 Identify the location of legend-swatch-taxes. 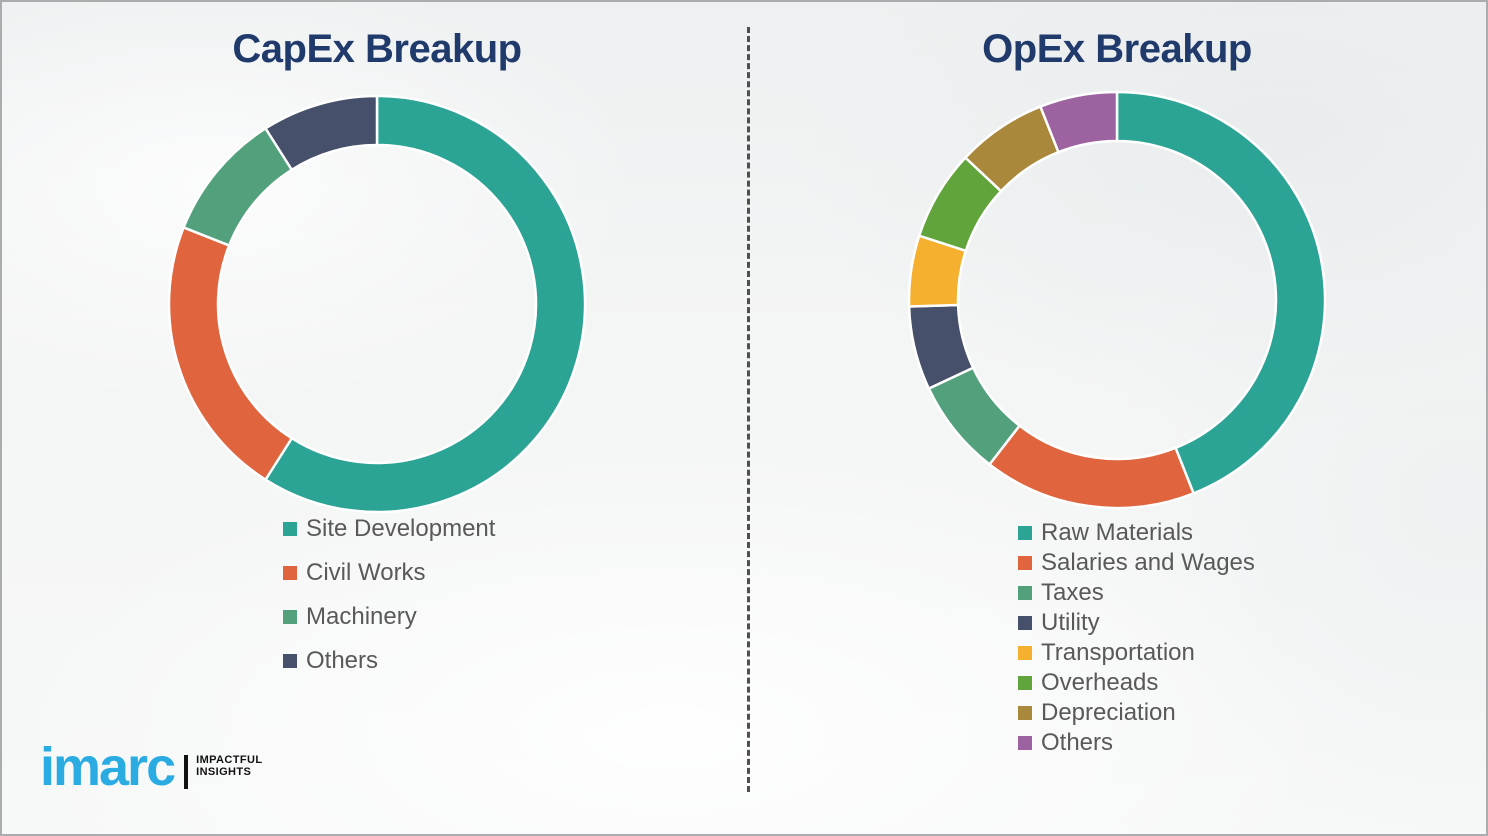
(1025, 593).